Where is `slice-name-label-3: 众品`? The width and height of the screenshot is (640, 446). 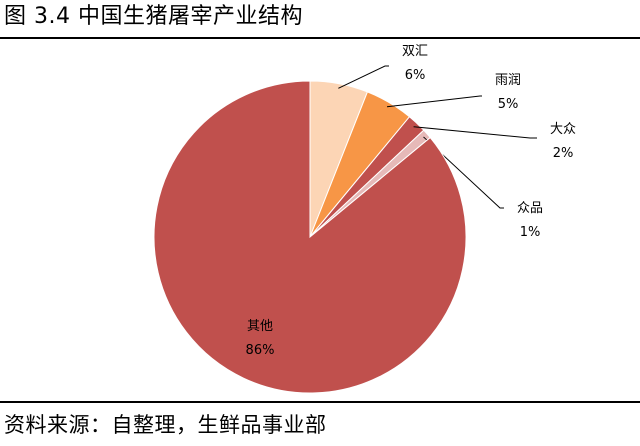
slice-name-label-3: 众品 is located at coordinates (530, 208).